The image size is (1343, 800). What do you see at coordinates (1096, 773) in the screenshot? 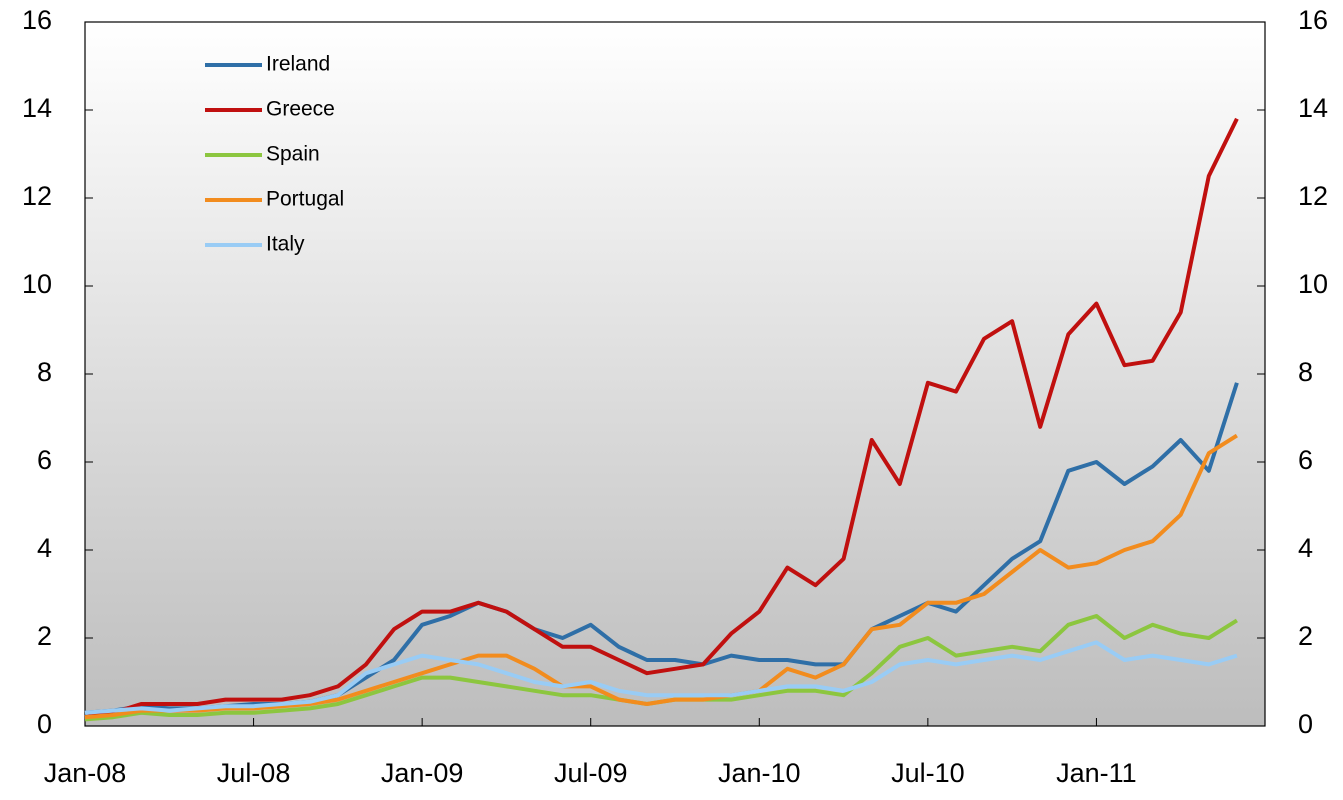
I see `x-tick-label: Jan-11` at bounding box center [1096, 773].